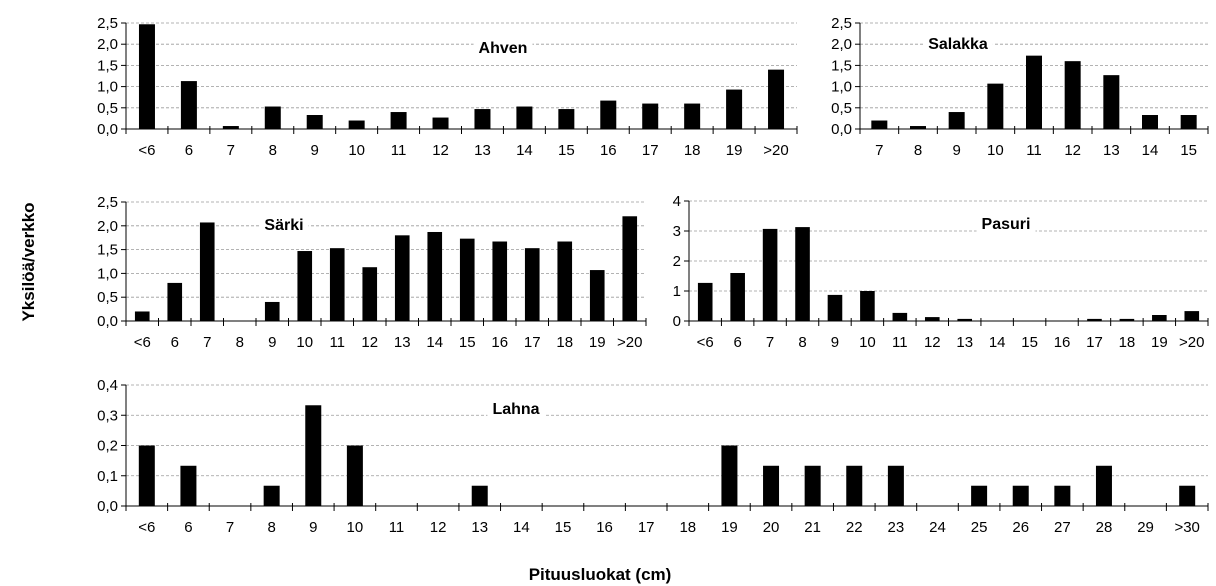  What do you see at coordinates (521, 527) in the screenshot?
I see `x-tick-label: 14` at bounding box center [521, 527].